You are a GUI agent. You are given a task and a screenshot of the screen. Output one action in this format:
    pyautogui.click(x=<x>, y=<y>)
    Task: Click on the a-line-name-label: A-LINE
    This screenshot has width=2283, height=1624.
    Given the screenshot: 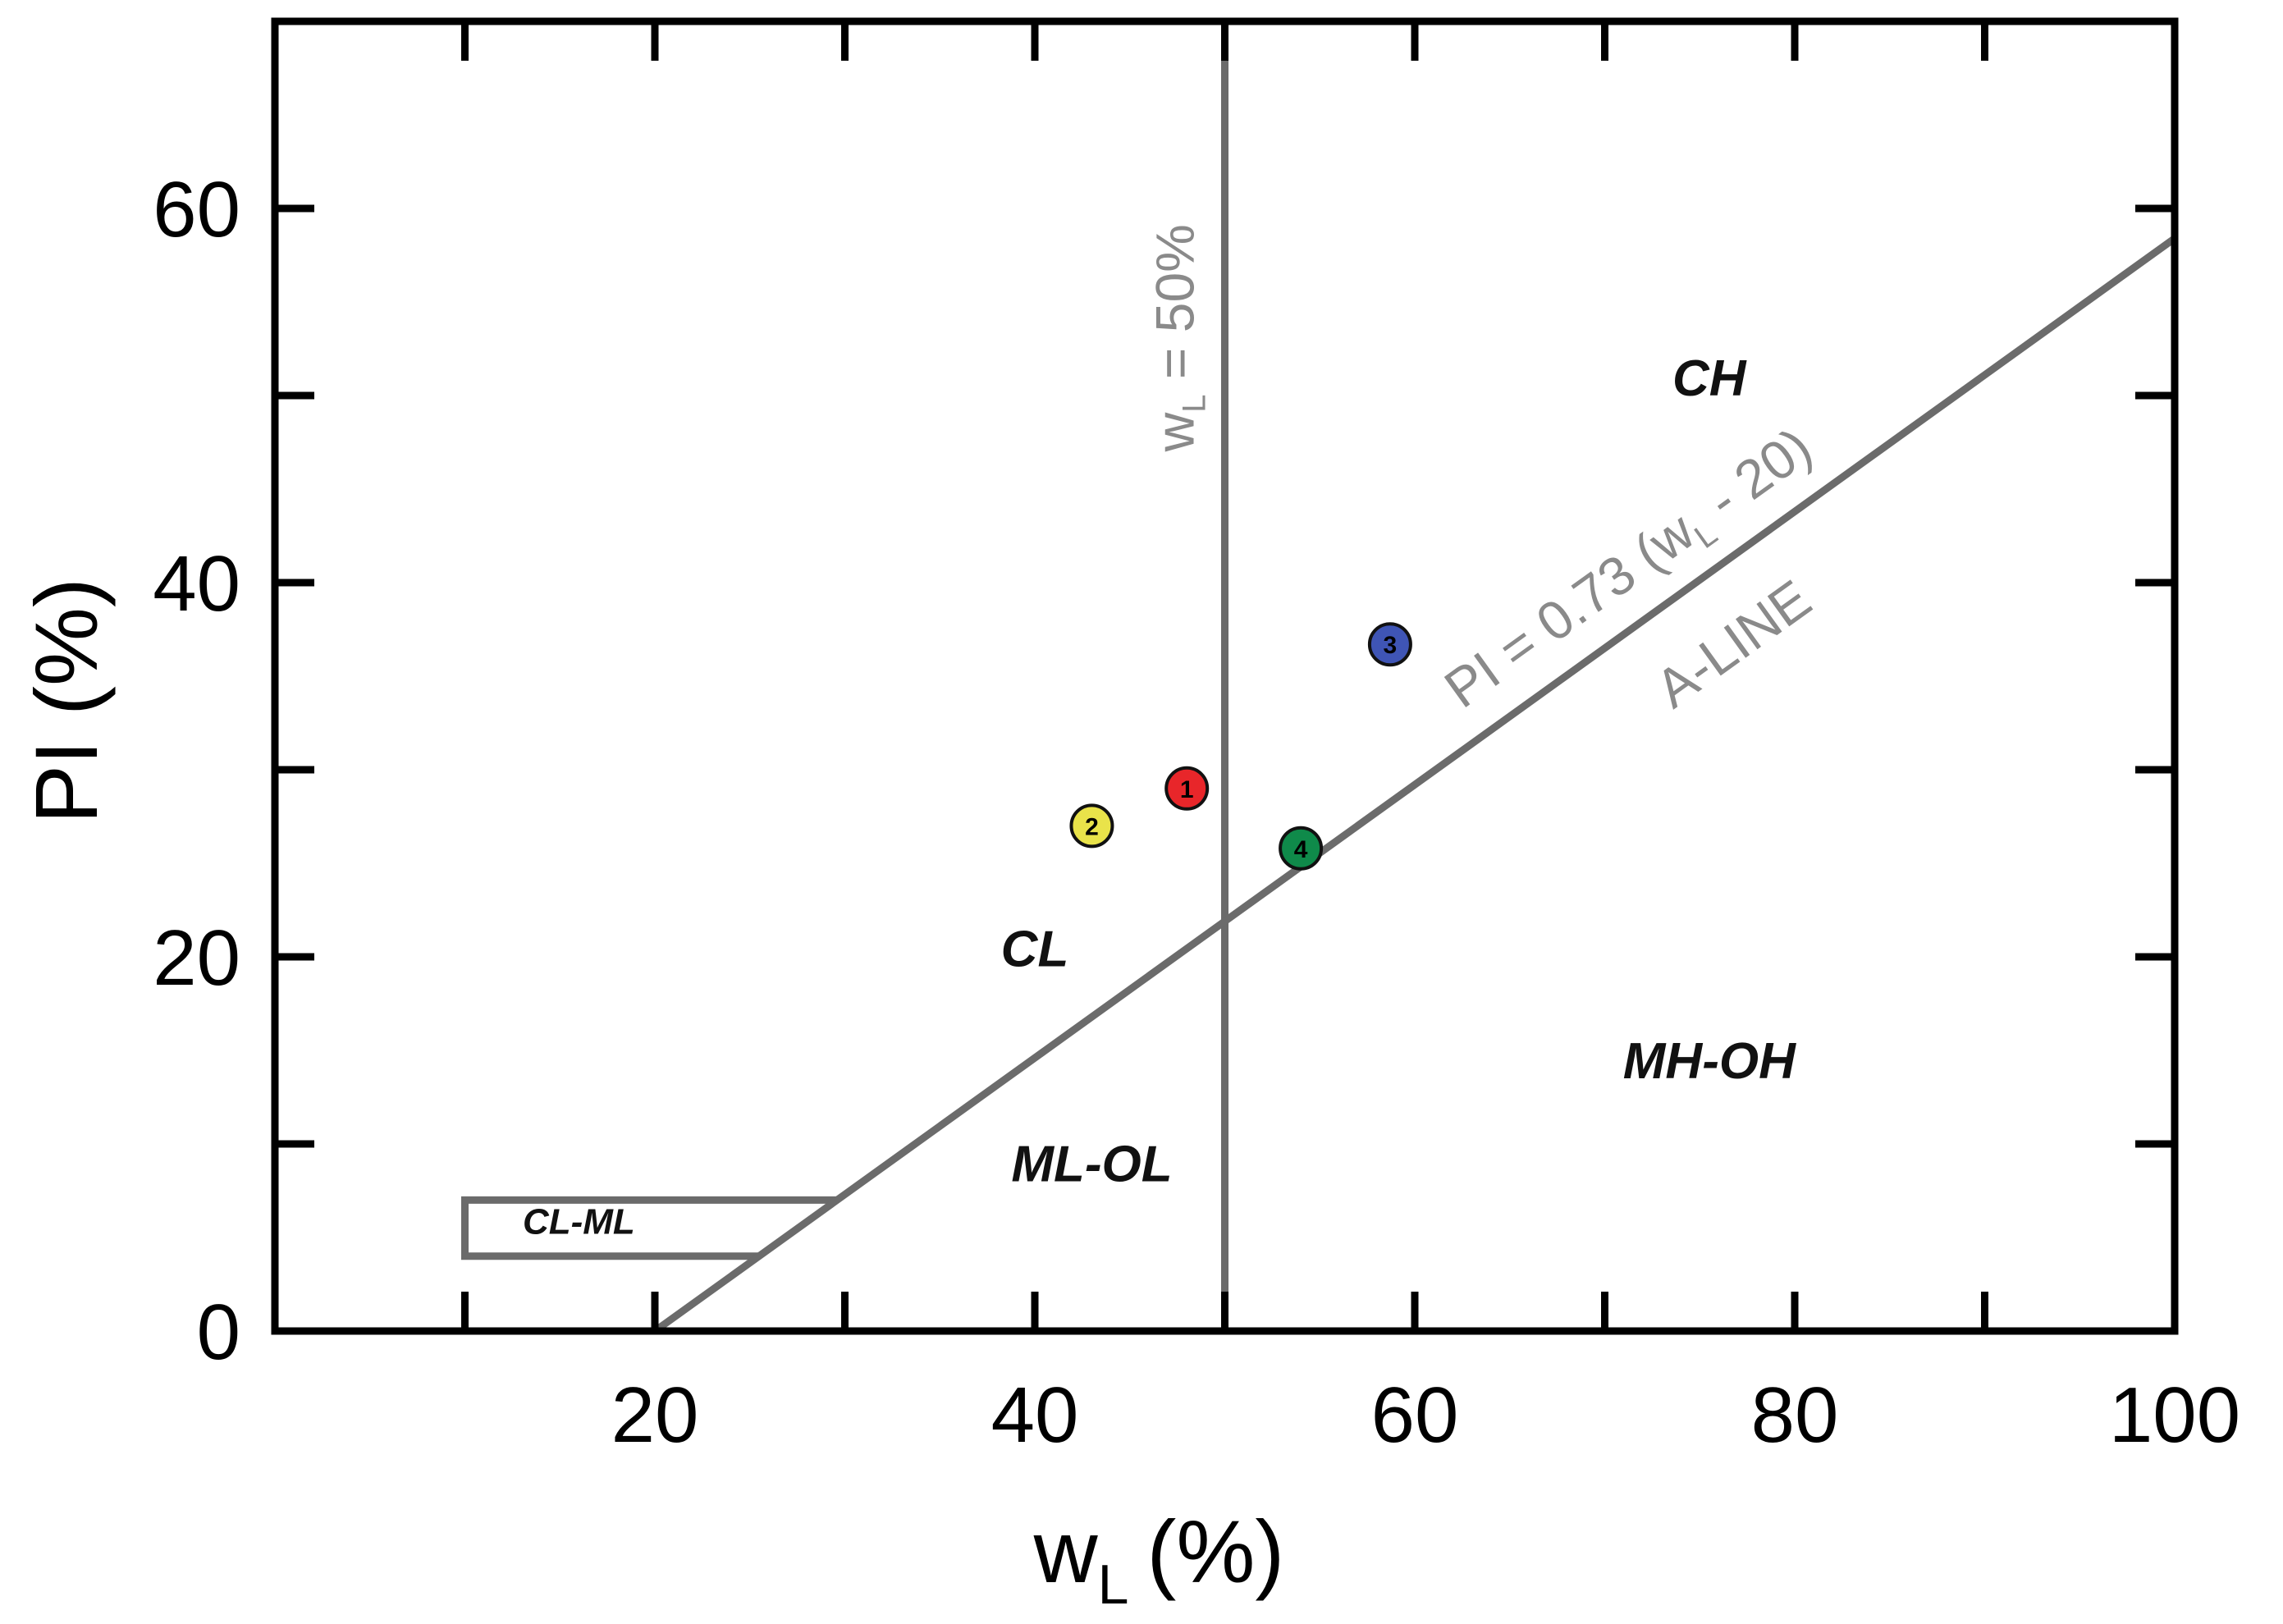 What is the action you would take?
    pyautogui.click(x=1733, y=643)
    